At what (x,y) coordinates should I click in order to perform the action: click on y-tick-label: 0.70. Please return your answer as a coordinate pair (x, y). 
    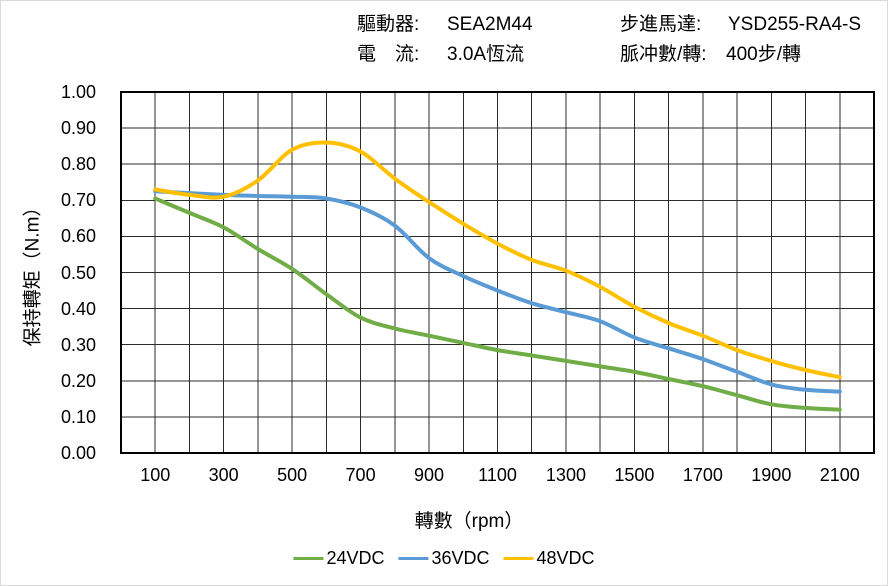
    Looking at the image, I should click on (78, 200).